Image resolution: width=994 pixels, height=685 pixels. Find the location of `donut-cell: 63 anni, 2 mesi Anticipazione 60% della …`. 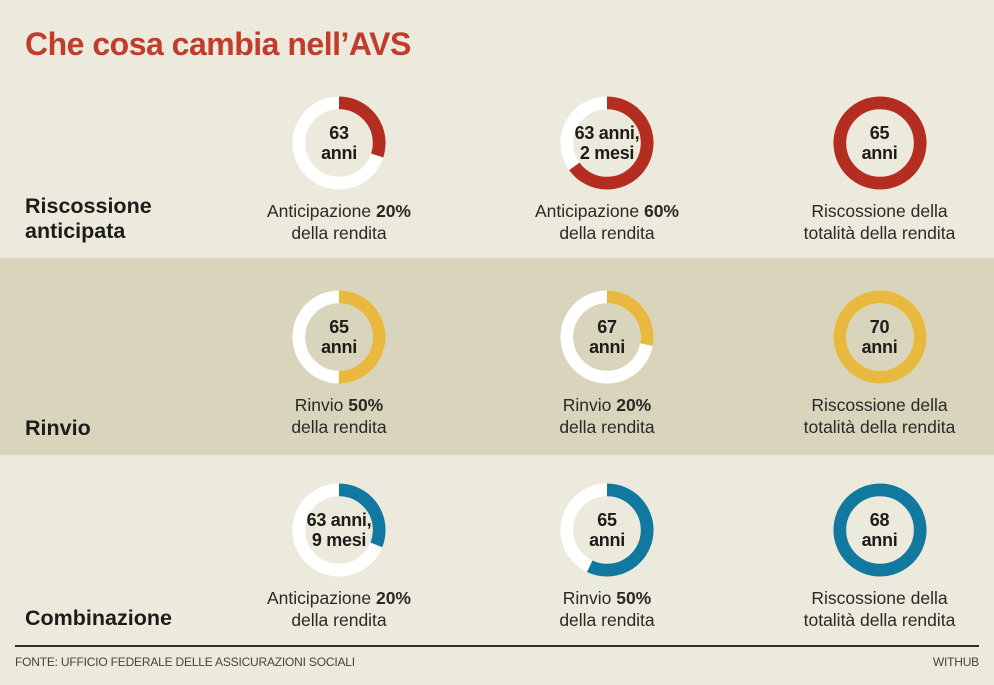

donut-cell: 63 anni, 2 mesi Anticipazione 60% della … is located at coordinates (607, 173).